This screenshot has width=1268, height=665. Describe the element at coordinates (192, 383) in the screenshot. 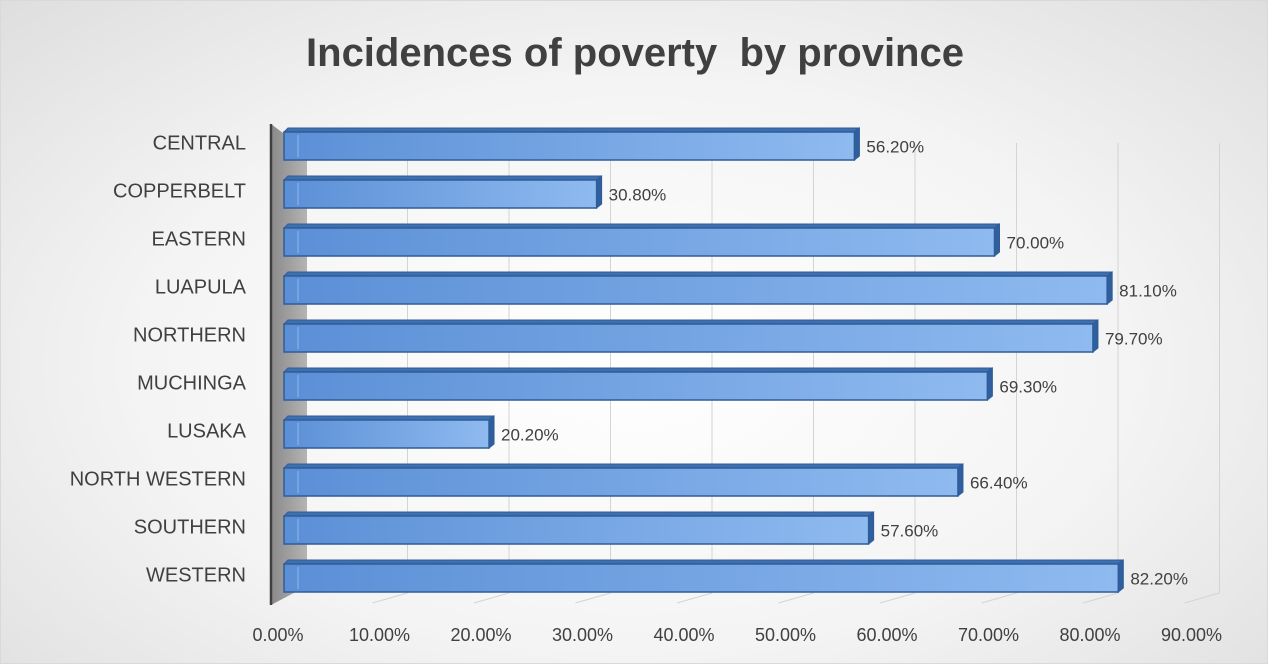

I see `category-label: MUCHINGA` at that location.